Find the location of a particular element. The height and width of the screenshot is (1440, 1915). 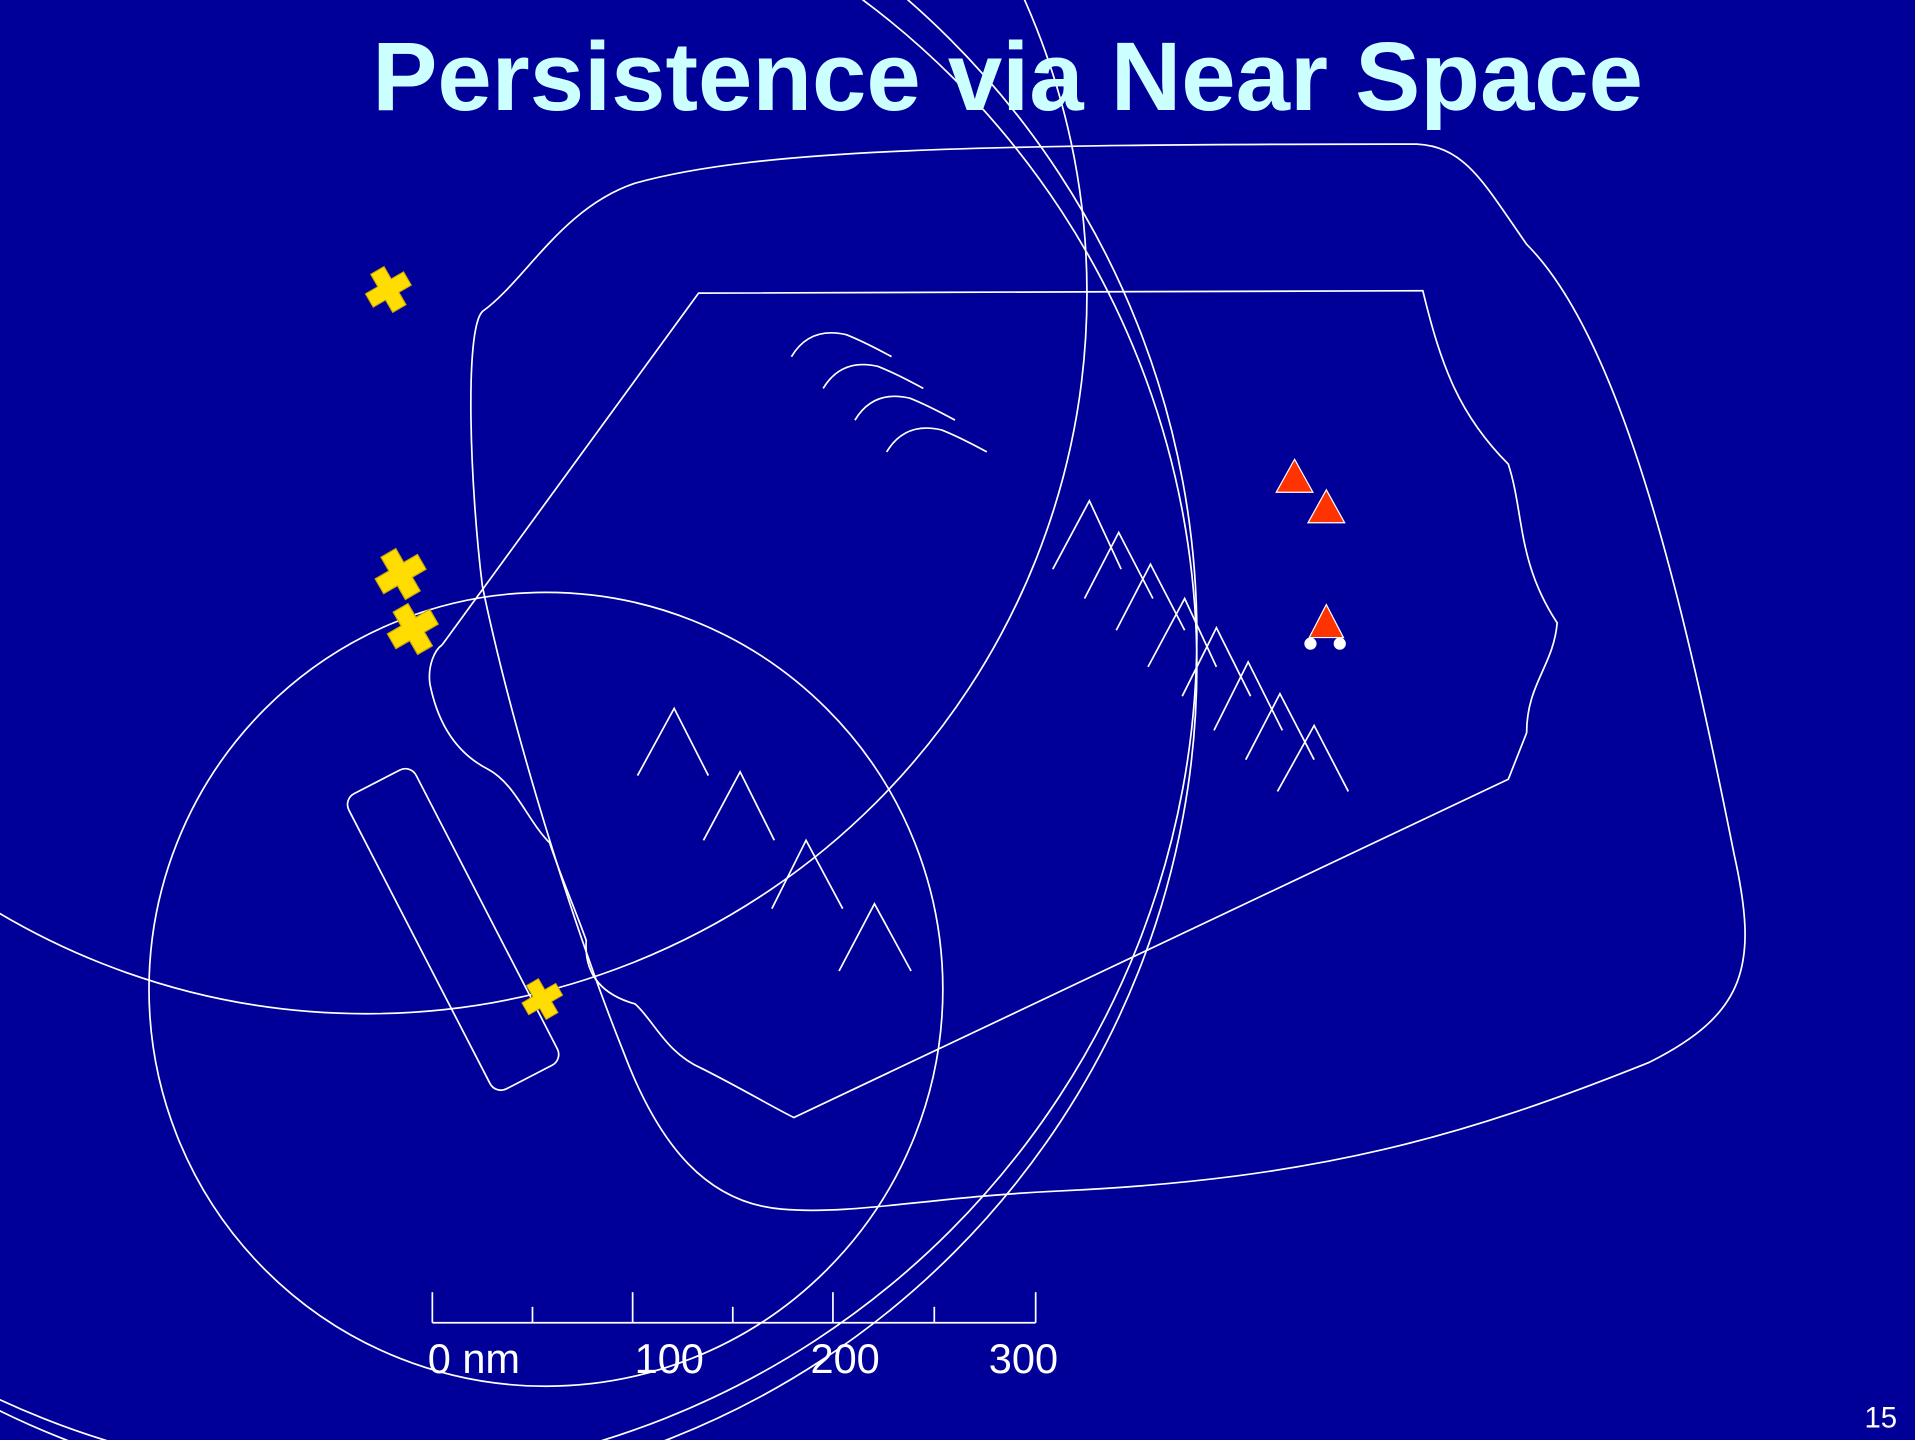

scale-label: 300 is located at coordinates (1023, 1358).